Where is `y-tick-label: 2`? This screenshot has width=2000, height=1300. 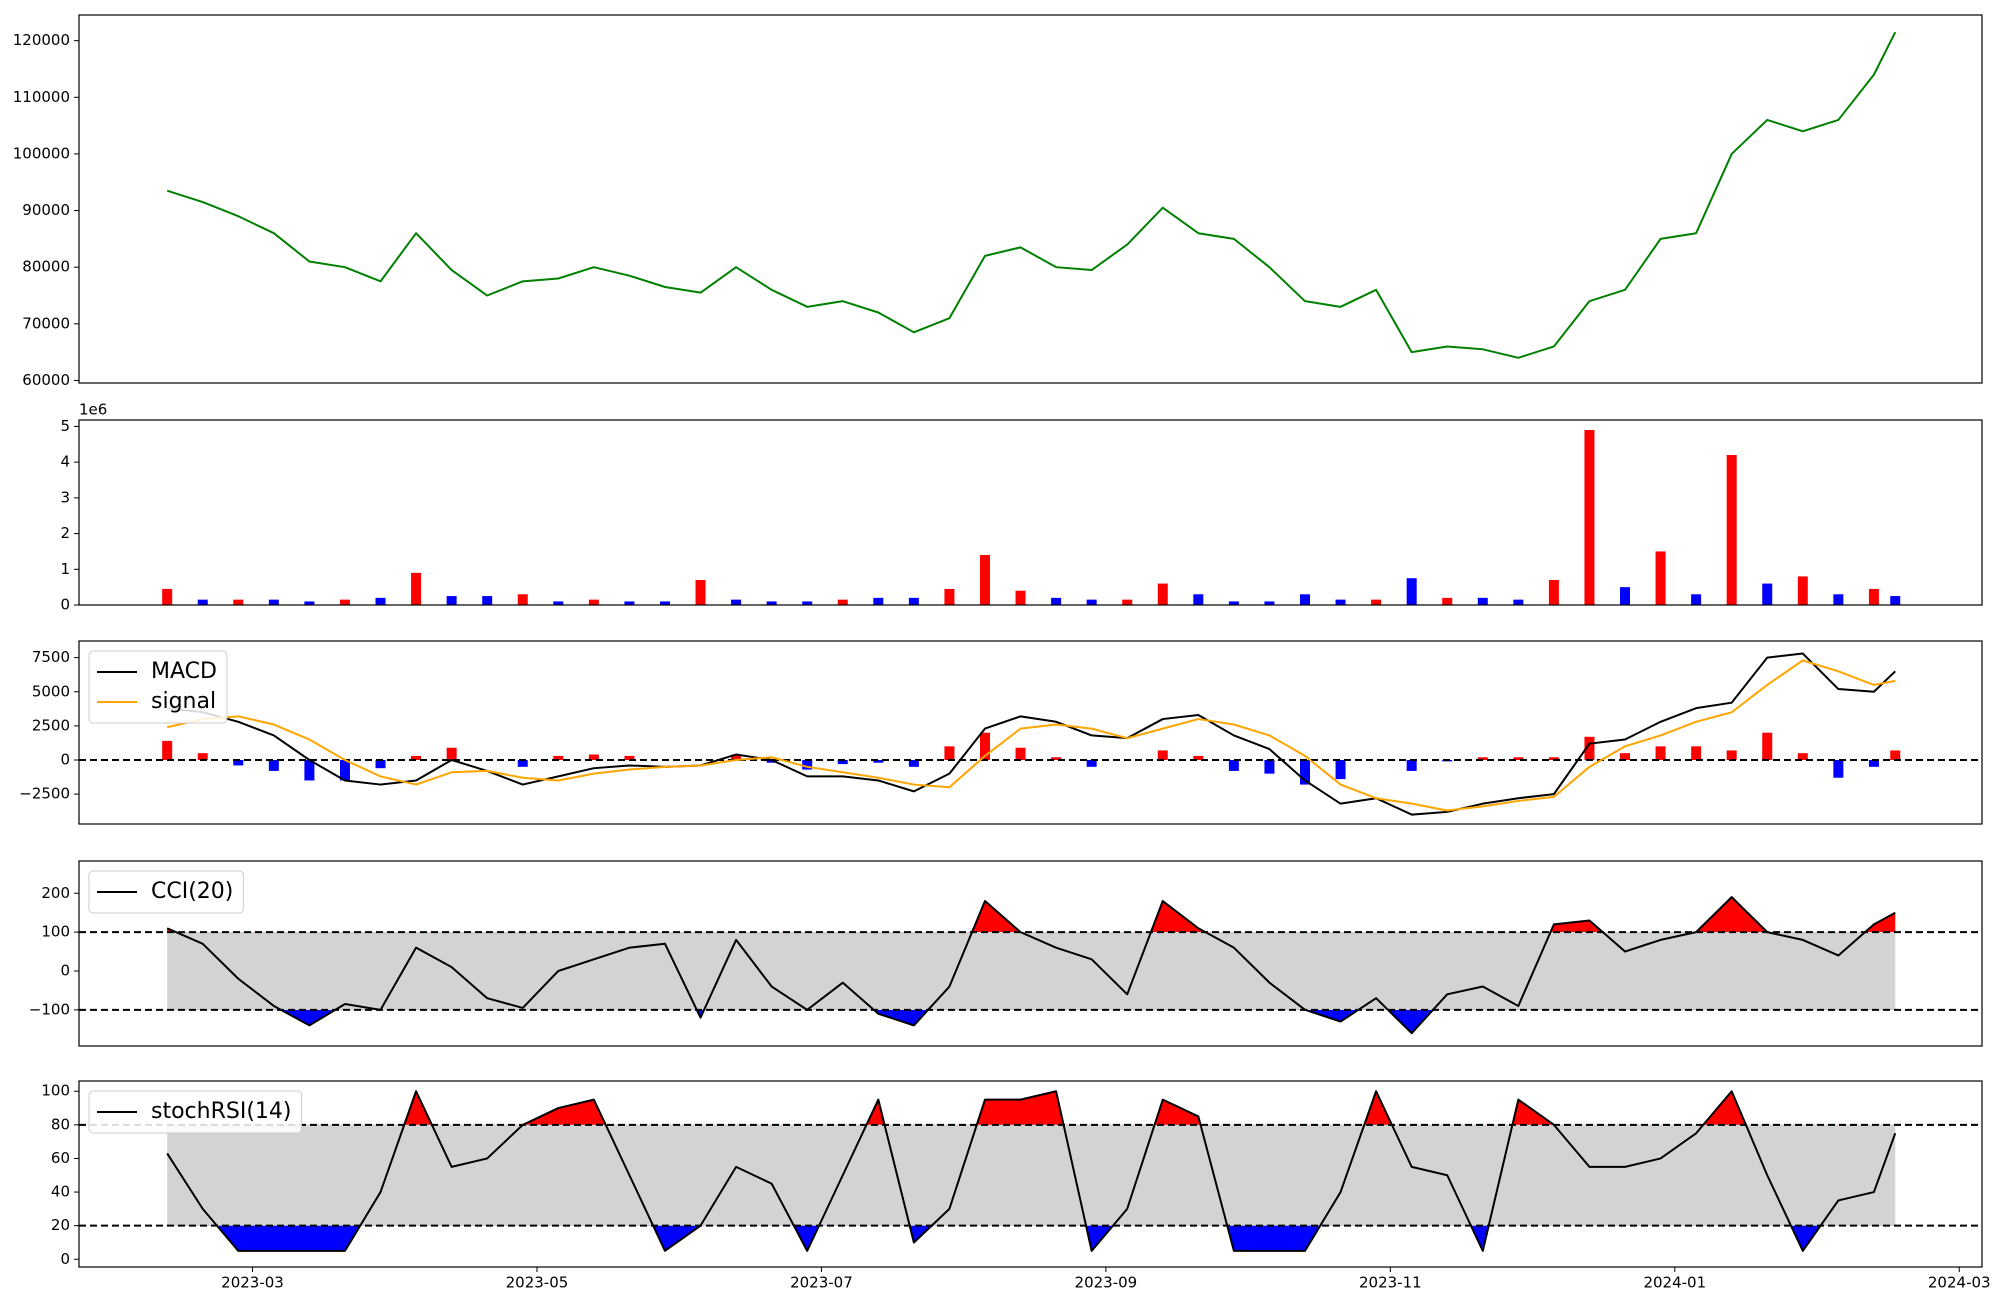
y-tick-label: 2 is located at coordinates (65, 533).